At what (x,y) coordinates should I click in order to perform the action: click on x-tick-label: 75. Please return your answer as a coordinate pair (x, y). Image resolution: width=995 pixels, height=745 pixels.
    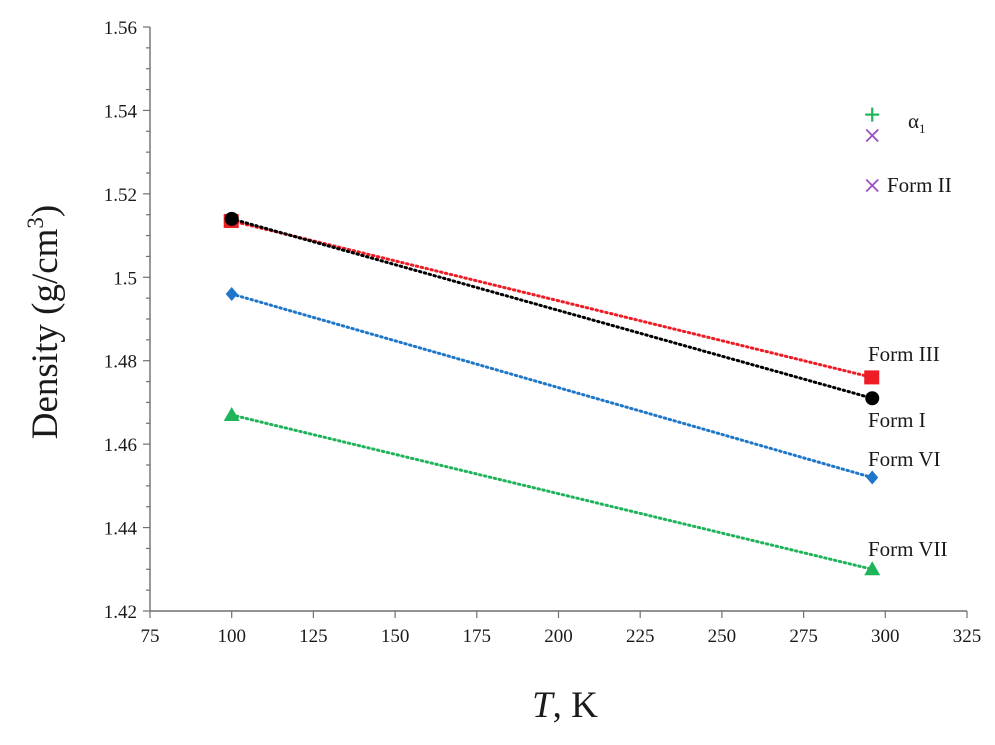
    Looking at the image, I should click on (150, 636).